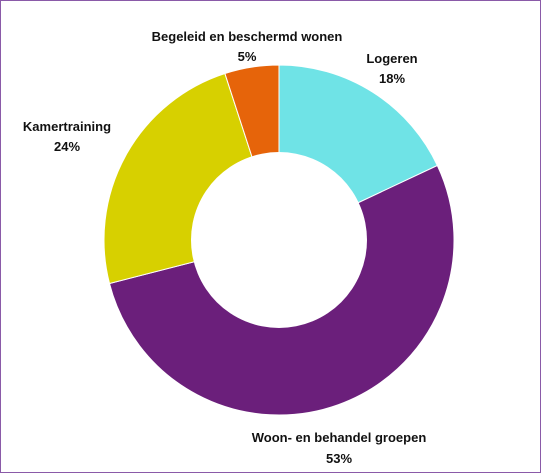 This screenshot has height=474, width=541. What do you see at coordinates (279, 240) in the screenshot?
I see `donut-hole` at bounding box center [279, 240].